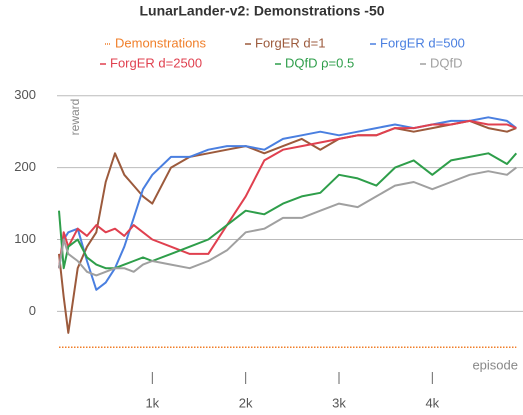 The width and height of the screenshot is (523, 415). What do you see at coordinates (152, 402) in the screenshot?
I see `x-tick-label: 1k` at bounding box center [152, 402].